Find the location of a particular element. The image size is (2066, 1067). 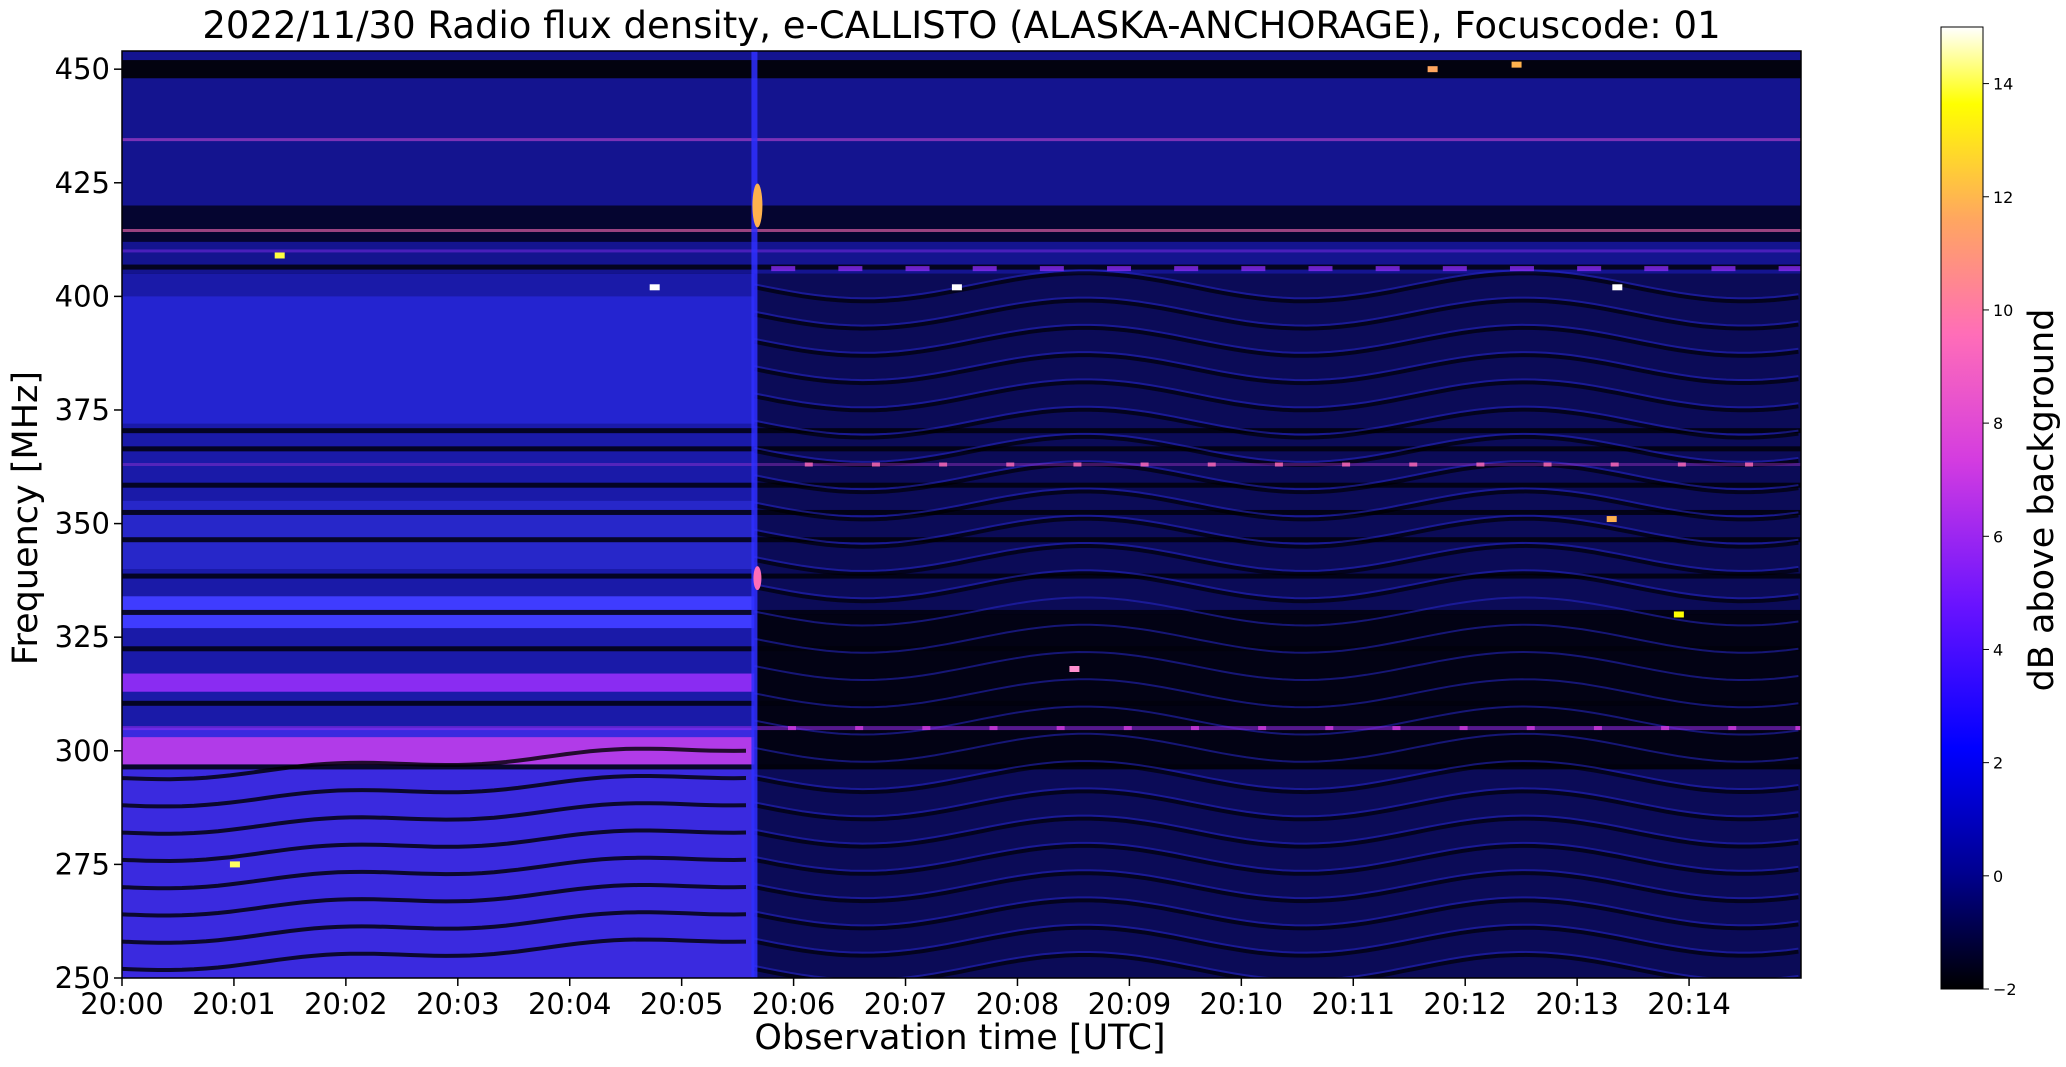

burst-feature is located at coordinates (757, 578).